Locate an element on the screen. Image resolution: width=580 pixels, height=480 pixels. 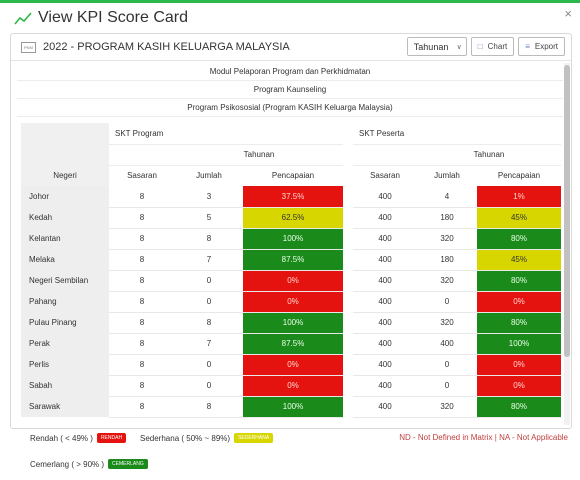
table-row: Negeri Sembilan 8 0 0% 400 320 80% is located at coordinates (291, 281).